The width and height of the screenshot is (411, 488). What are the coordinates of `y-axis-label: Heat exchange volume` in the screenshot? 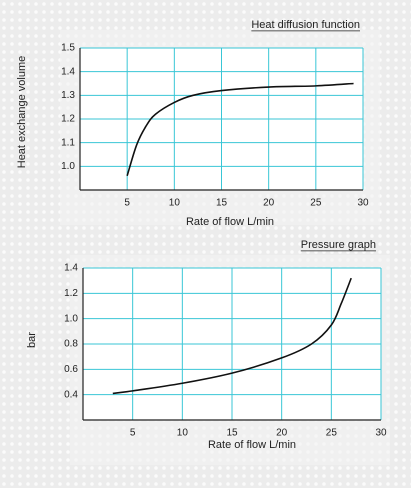 It's located at (22, 112).